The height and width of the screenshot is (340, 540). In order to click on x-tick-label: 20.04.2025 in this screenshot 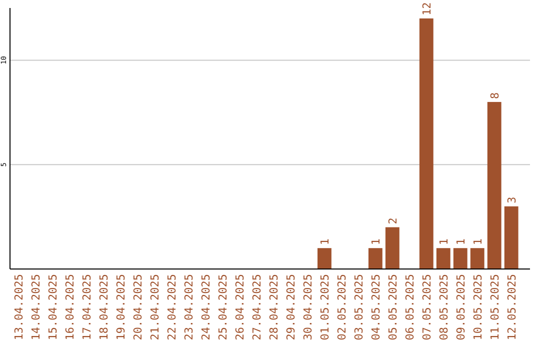, I will do `click(138, 307)`.